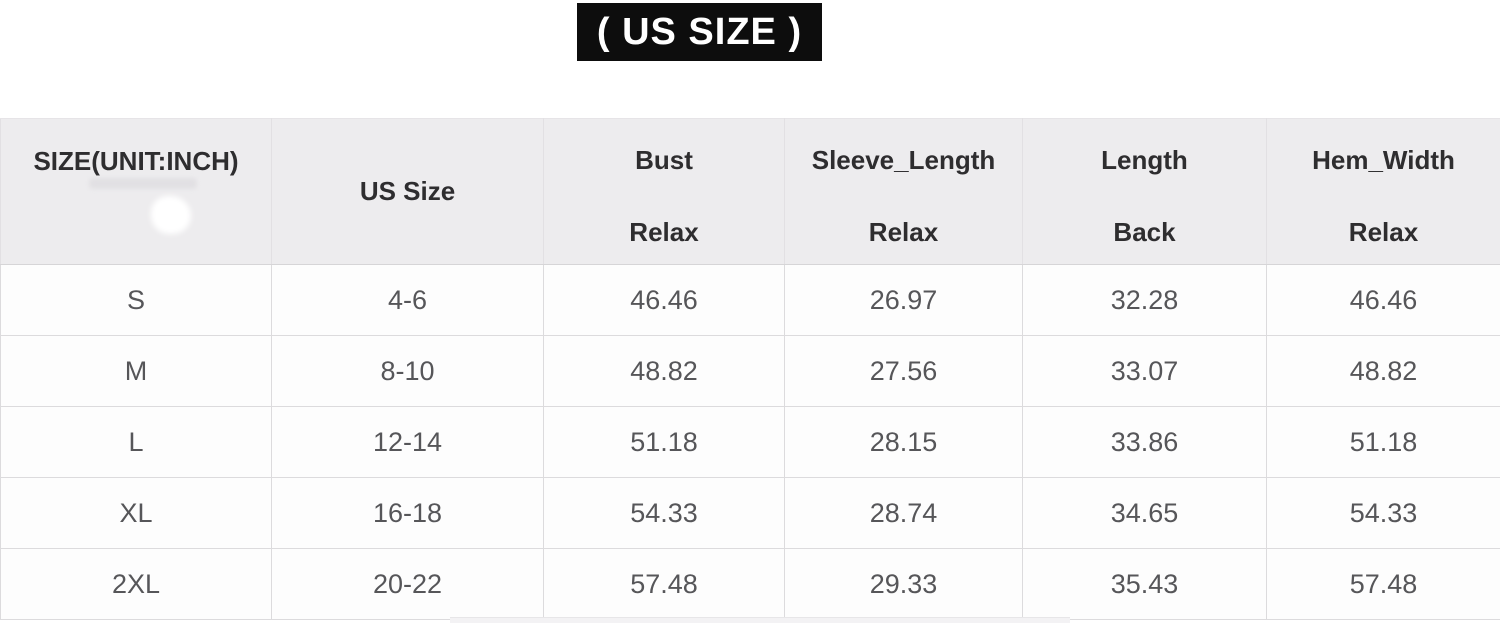 The image size is (1500, 623). I want to click on table-row-l: L 12-14 51.18 28.15 33.86 51.18, so click(750, 442).